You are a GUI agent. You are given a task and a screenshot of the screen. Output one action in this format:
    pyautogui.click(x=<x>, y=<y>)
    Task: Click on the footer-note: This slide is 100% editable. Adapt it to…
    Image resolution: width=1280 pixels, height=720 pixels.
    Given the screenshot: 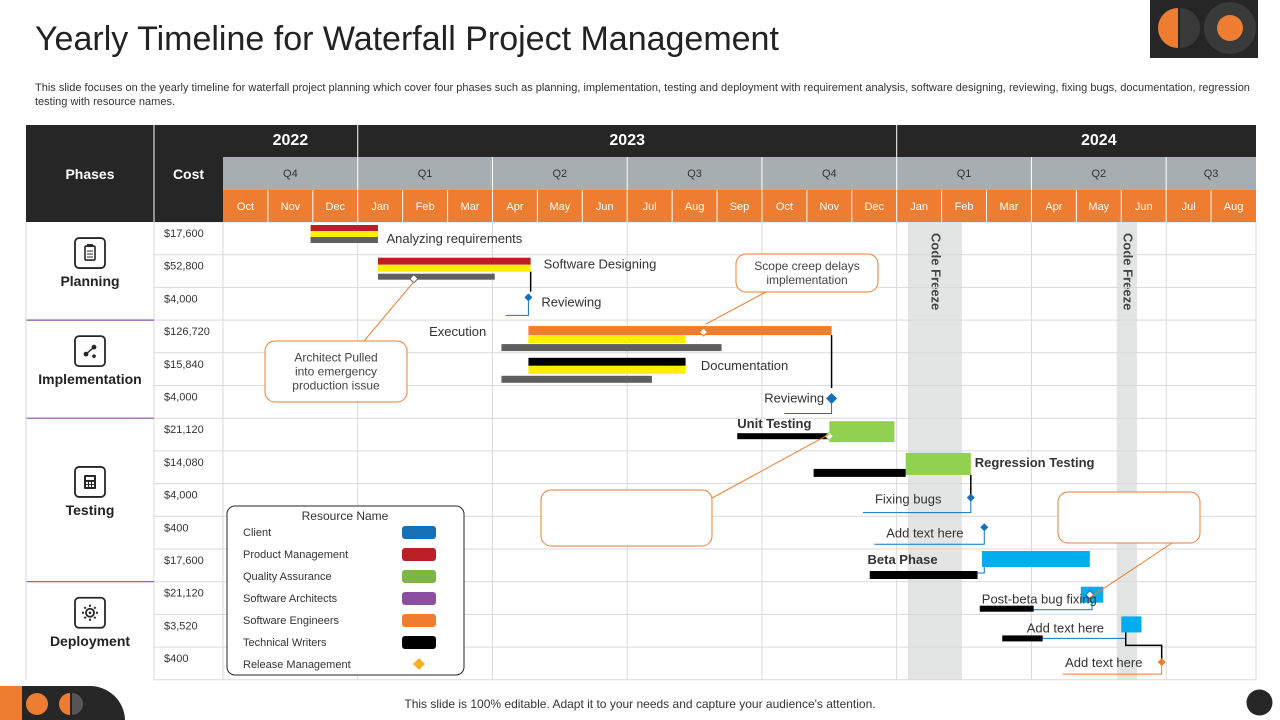 What is the action you would take?
    pyautogui.click(x=640, y=704)
    